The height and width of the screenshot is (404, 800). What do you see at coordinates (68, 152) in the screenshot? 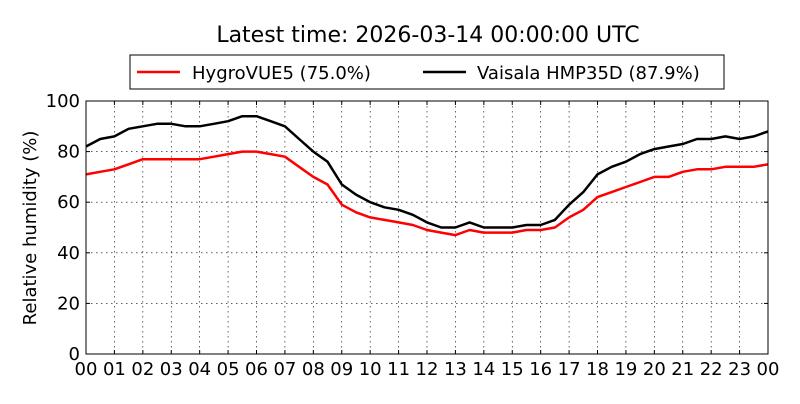
I see `y-tick-label: 80` at bounding box center [68, 152].